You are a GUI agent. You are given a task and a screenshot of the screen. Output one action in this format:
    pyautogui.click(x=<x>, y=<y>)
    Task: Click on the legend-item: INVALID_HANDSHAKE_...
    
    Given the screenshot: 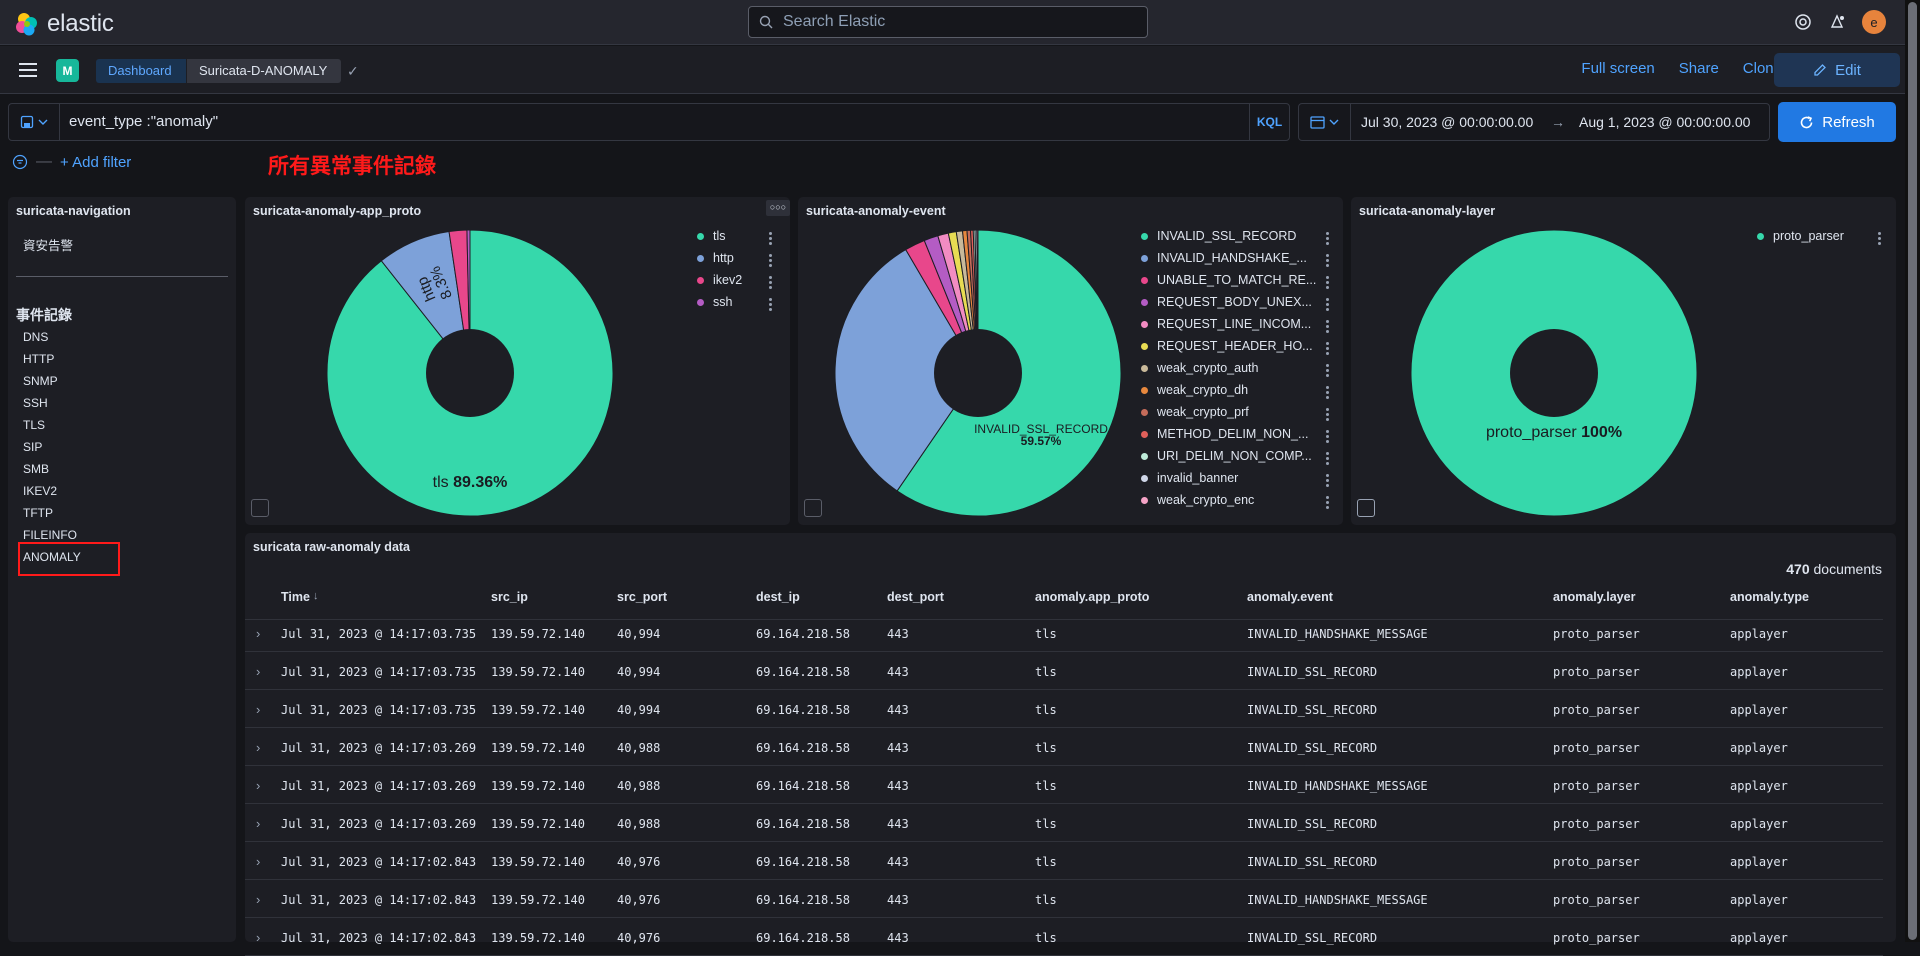 What is the action you would take?
    pyautogui.click(x=1224, y=258)
    